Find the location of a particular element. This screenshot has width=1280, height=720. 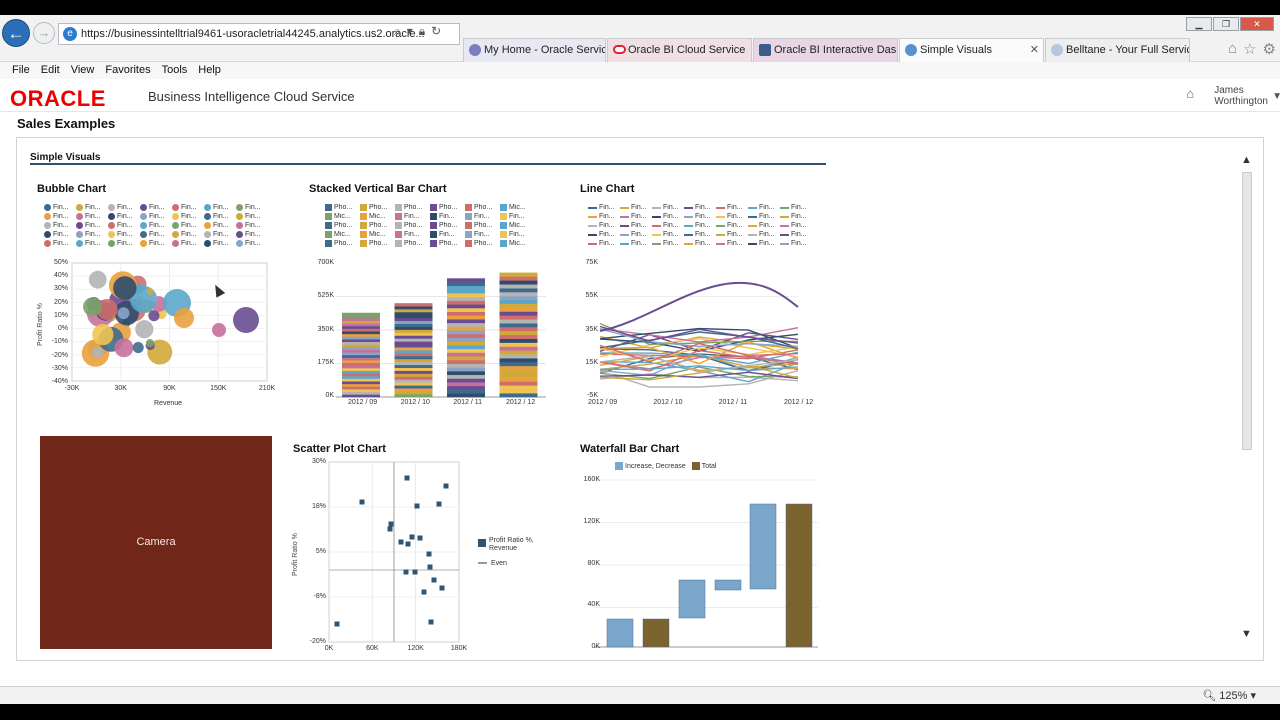

forward-button: → is located at coordinates (44, 33).